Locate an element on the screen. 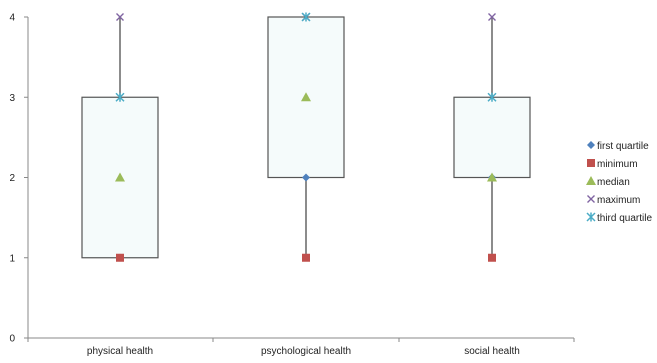 Image resolution: width=657 pixels, height=363 pixels. legend-label-minimum: minimum is located at coordinates (617, 164).